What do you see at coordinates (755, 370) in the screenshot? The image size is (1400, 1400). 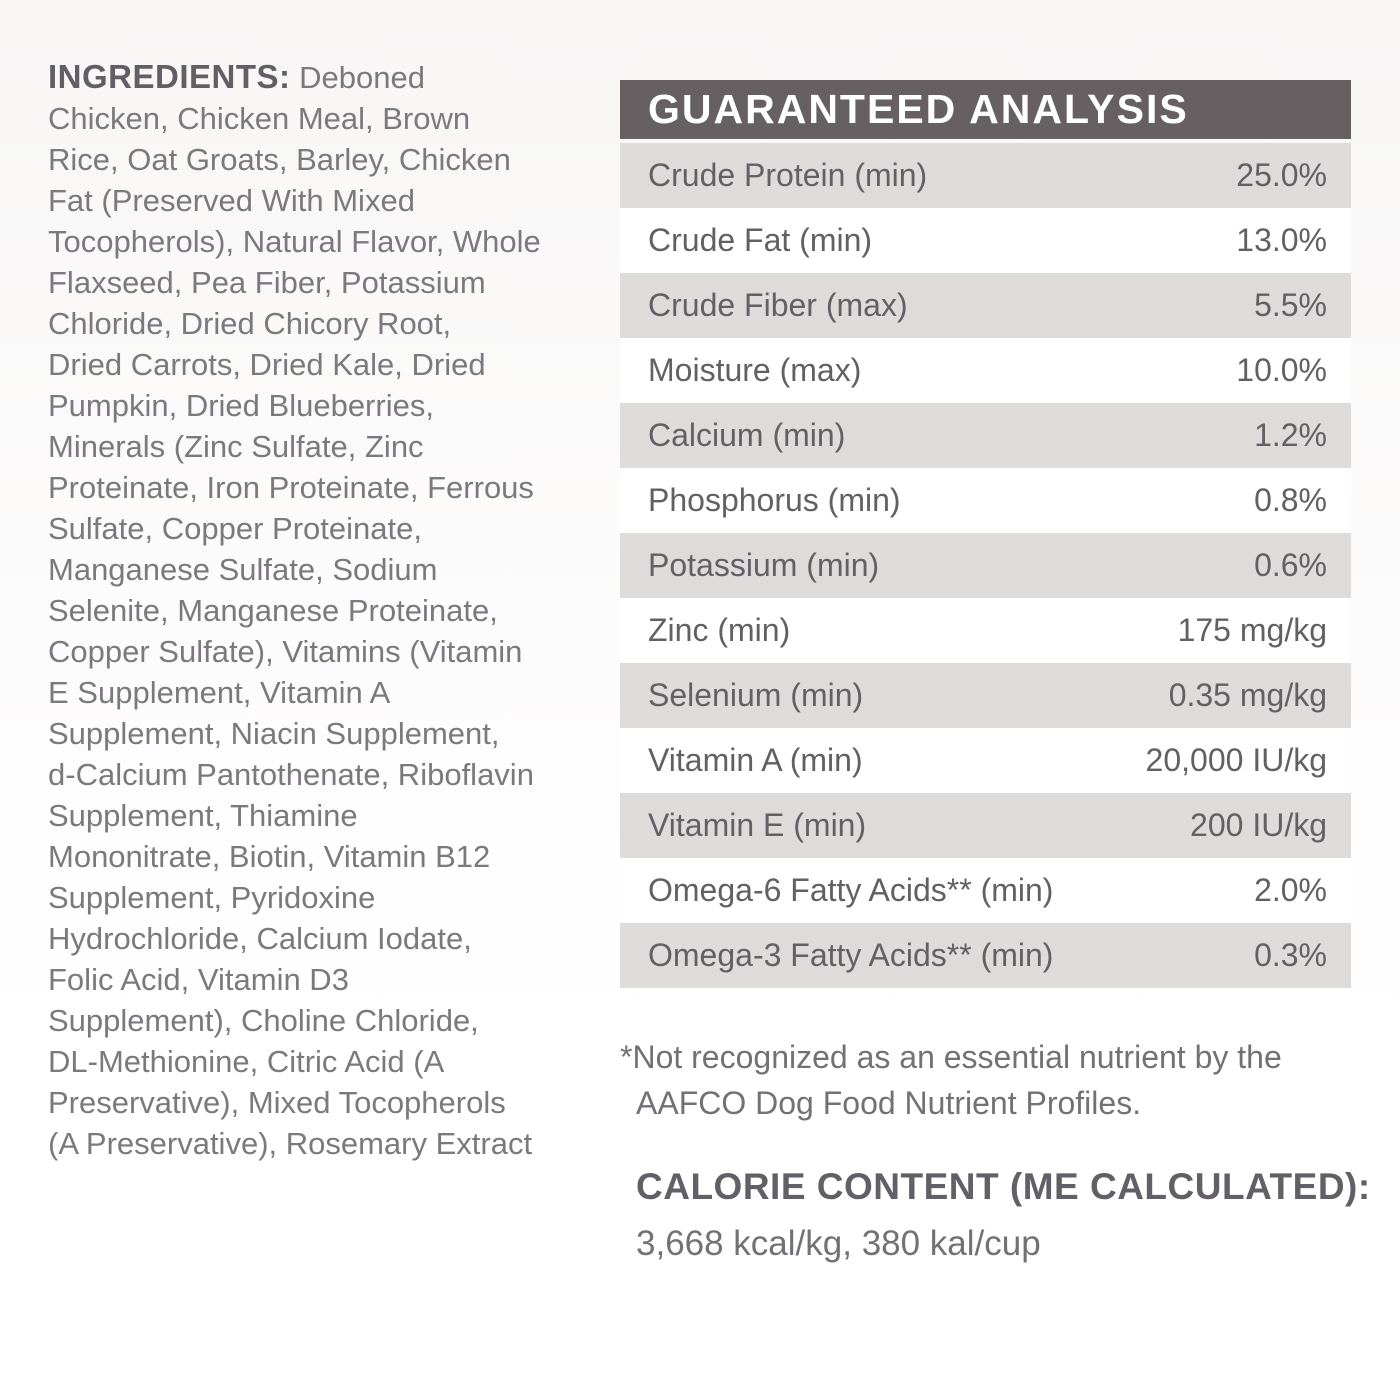 I see `row-label: Moisture (max)` at bounding box center [755, 370].